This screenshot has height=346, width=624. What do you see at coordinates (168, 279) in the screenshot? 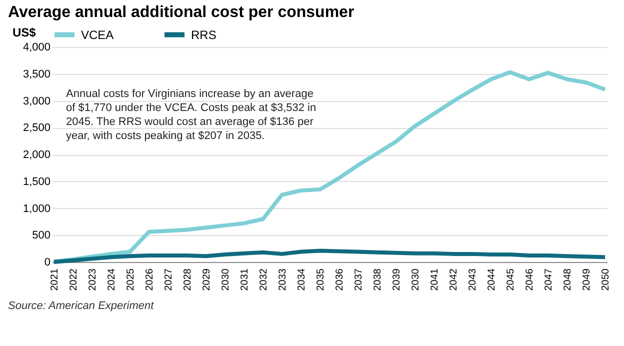
I see `x-tick-label: 2027` at bounding box center [168, 279].